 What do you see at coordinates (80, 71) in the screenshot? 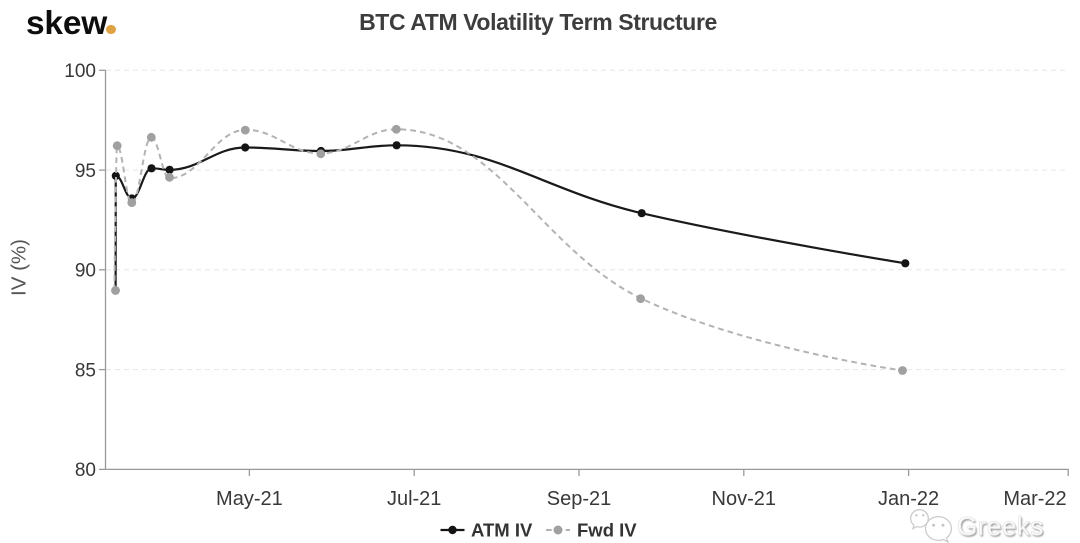
I see `svg-text: 100` at bounding box center [80, 71].